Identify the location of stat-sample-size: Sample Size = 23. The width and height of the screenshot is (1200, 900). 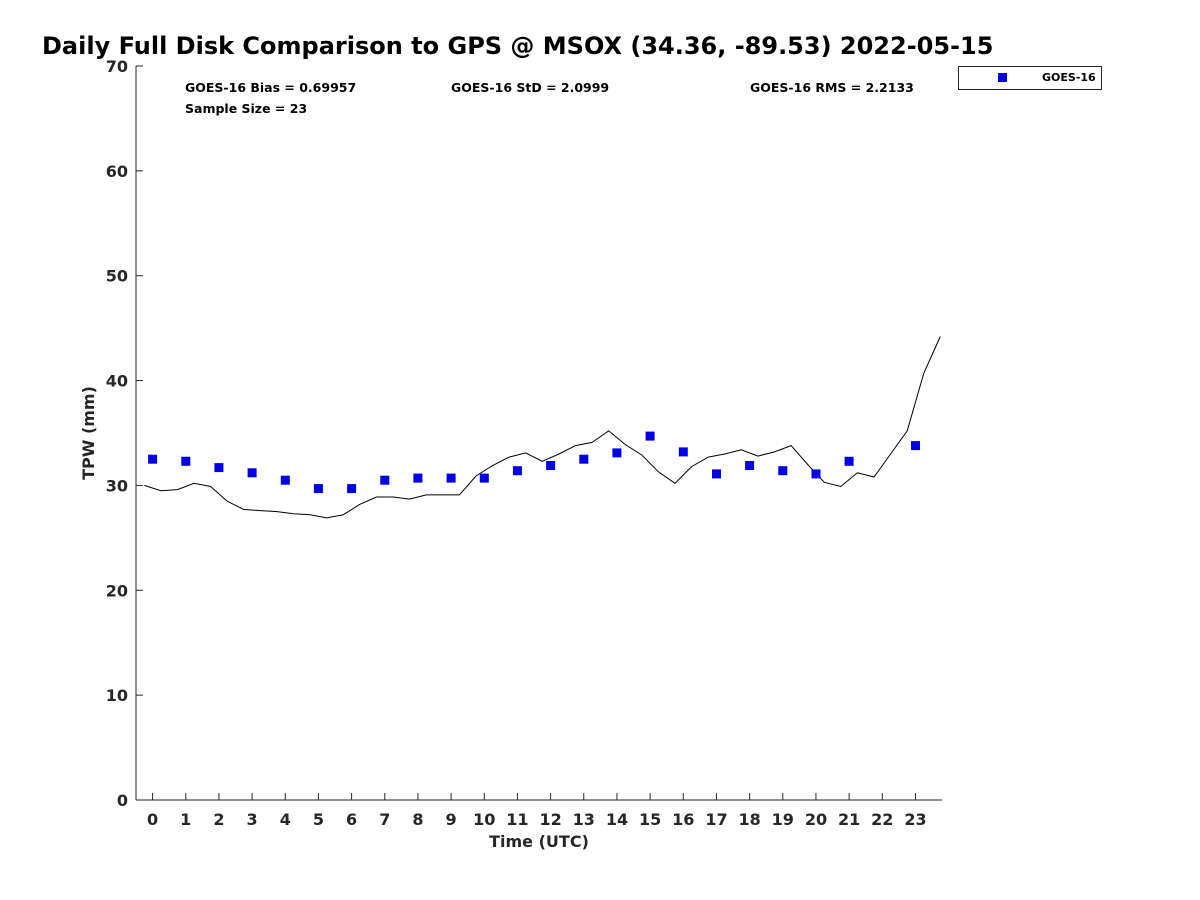
(246, 108).